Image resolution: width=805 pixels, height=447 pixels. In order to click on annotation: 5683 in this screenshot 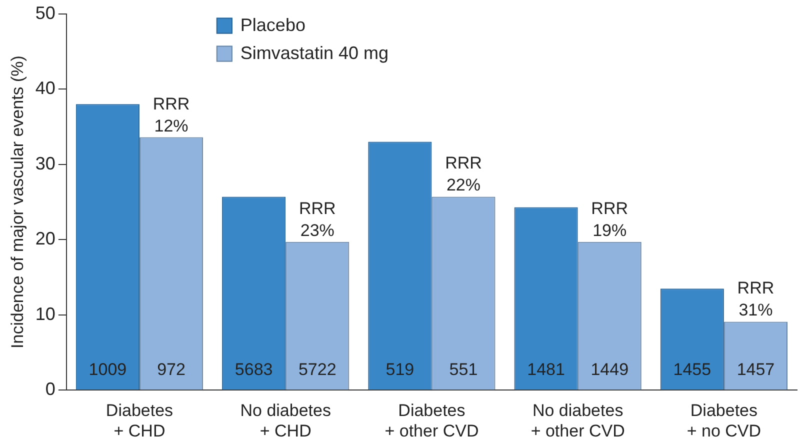, I will do `click(253, 370)`.